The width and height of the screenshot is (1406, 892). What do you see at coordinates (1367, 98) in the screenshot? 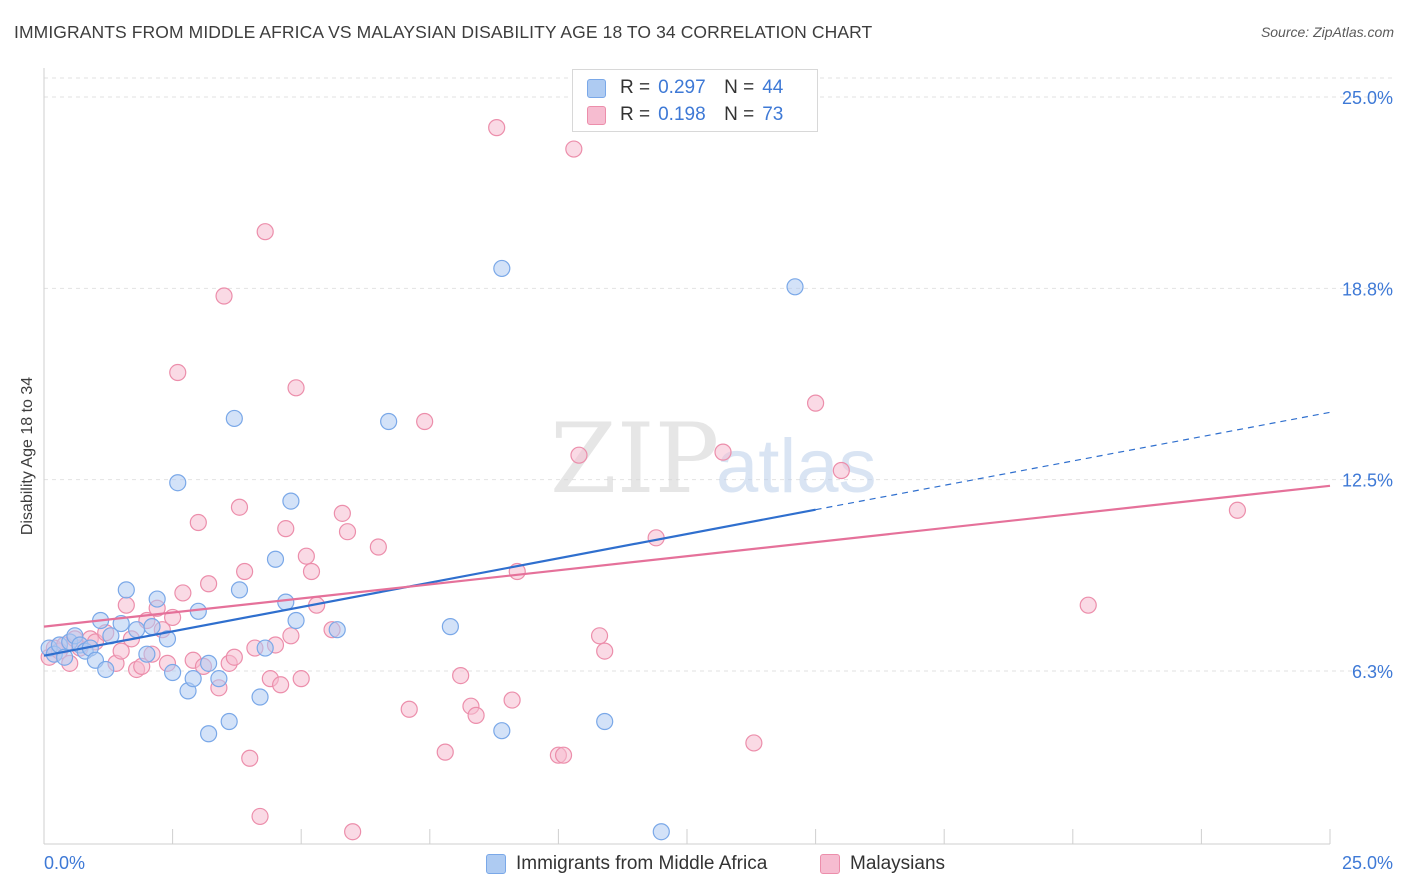
I see `y-tick-label: 25.0%` at bounding box center [1367, 98].